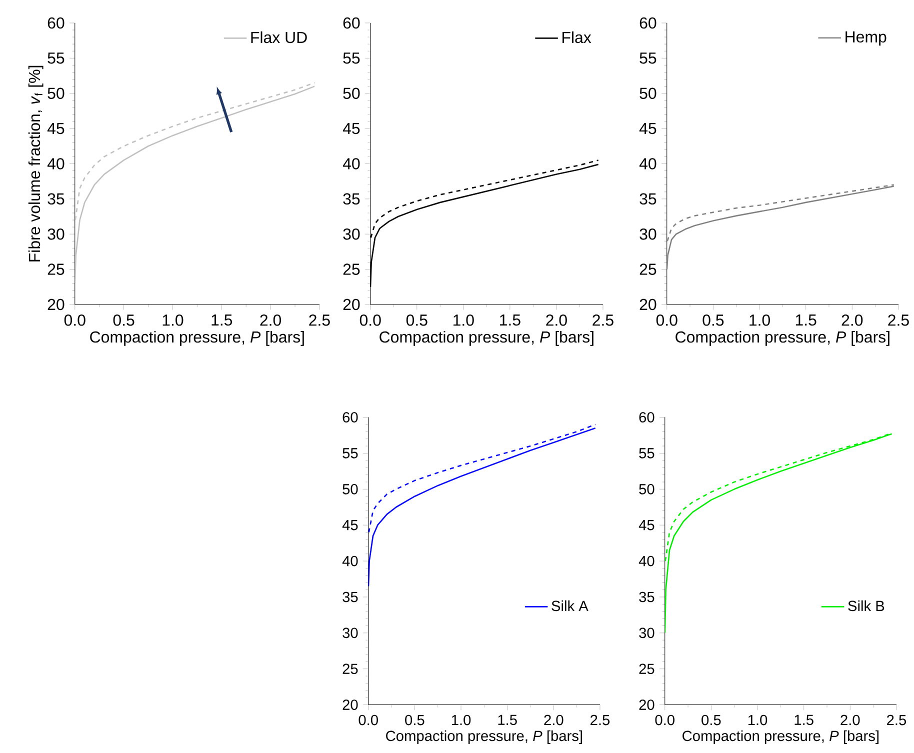 This screenshot has height=753, width=914. Describe the element at coordinates (866, 606) in the screenshot. I see `legend-label: Silk B` at that location.